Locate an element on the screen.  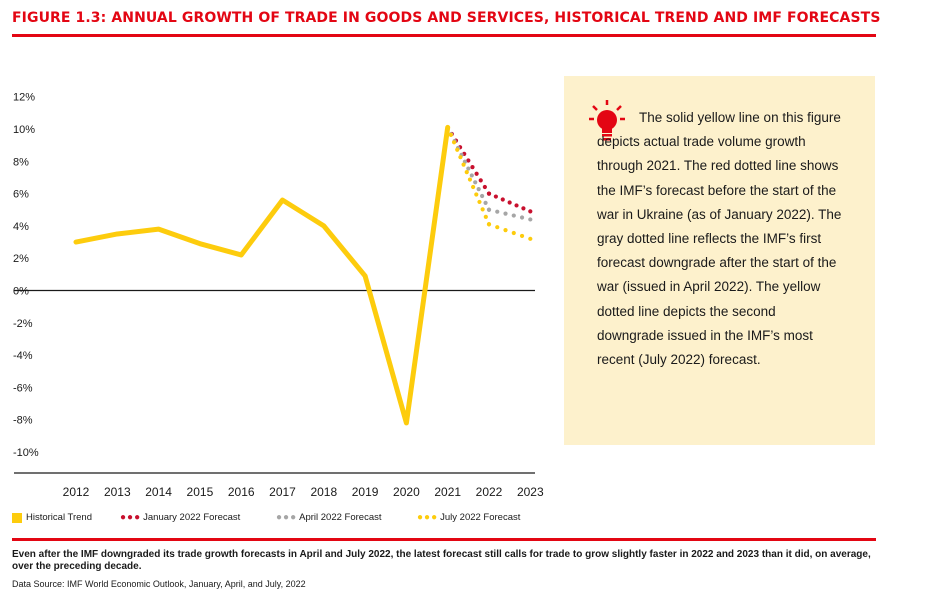
y-tick-label: 6% is located at coordinates (21, 195).